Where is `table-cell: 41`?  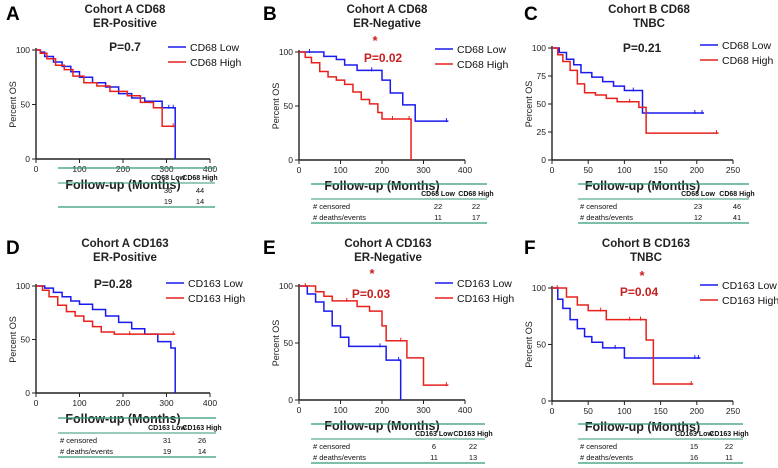 table-cell: 41 is located at coordinates (737, 217).